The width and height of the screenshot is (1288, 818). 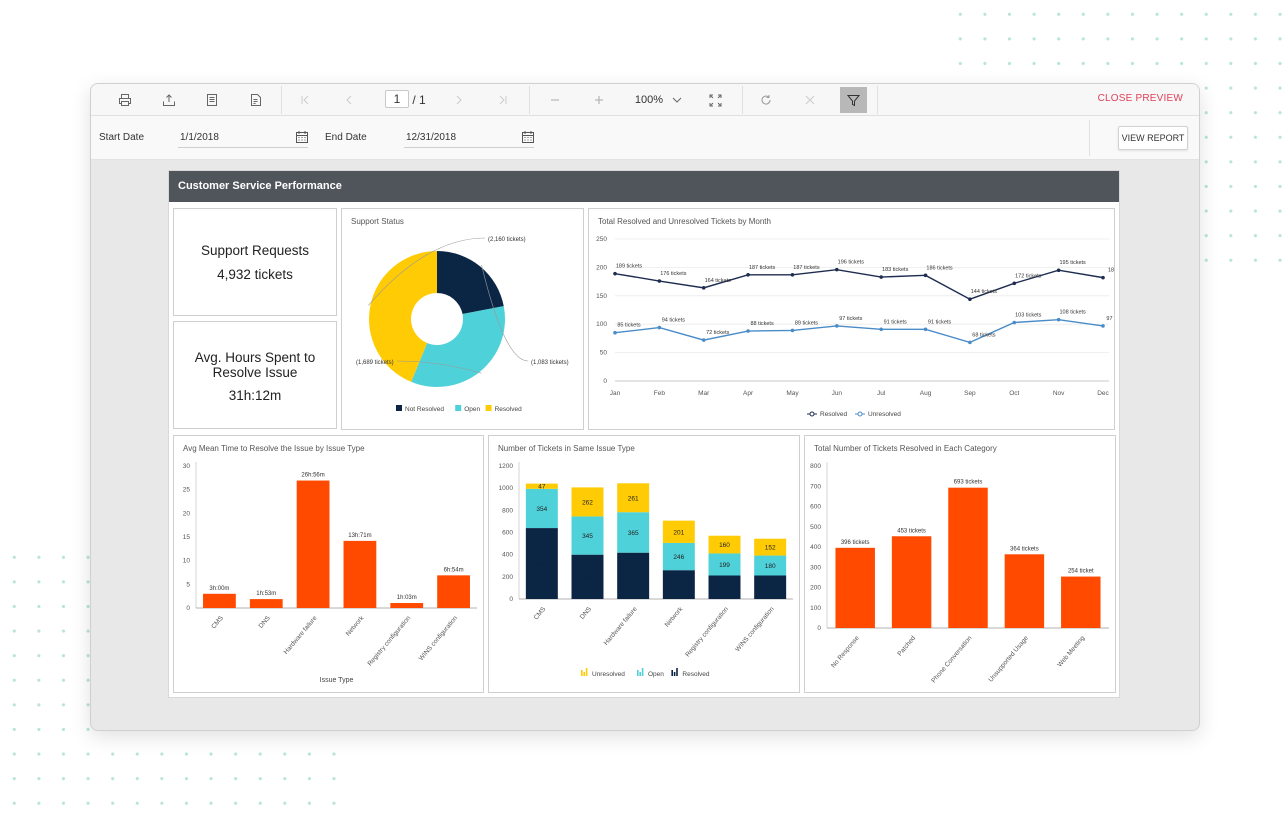 I want to click on toolbar-separator, so click(x=742, y=100).